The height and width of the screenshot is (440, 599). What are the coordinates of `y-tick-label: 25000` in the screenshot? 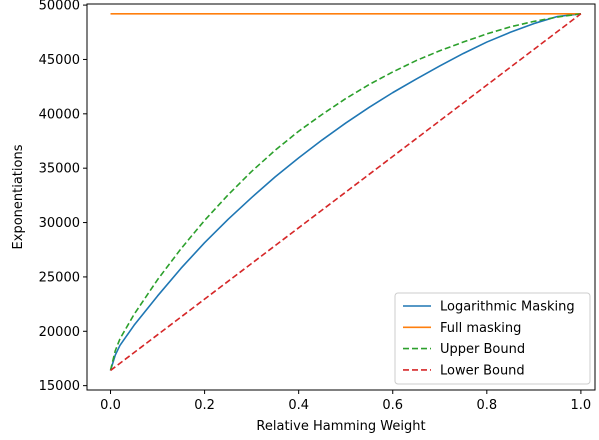 It's located at (59, 277).